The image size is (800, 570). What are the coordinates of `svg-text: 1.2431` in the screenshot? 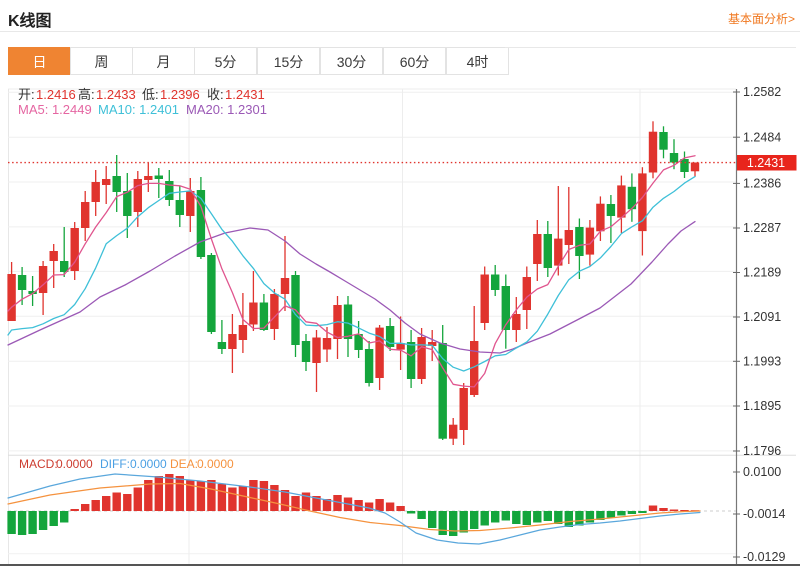 It's located at (766, 163).